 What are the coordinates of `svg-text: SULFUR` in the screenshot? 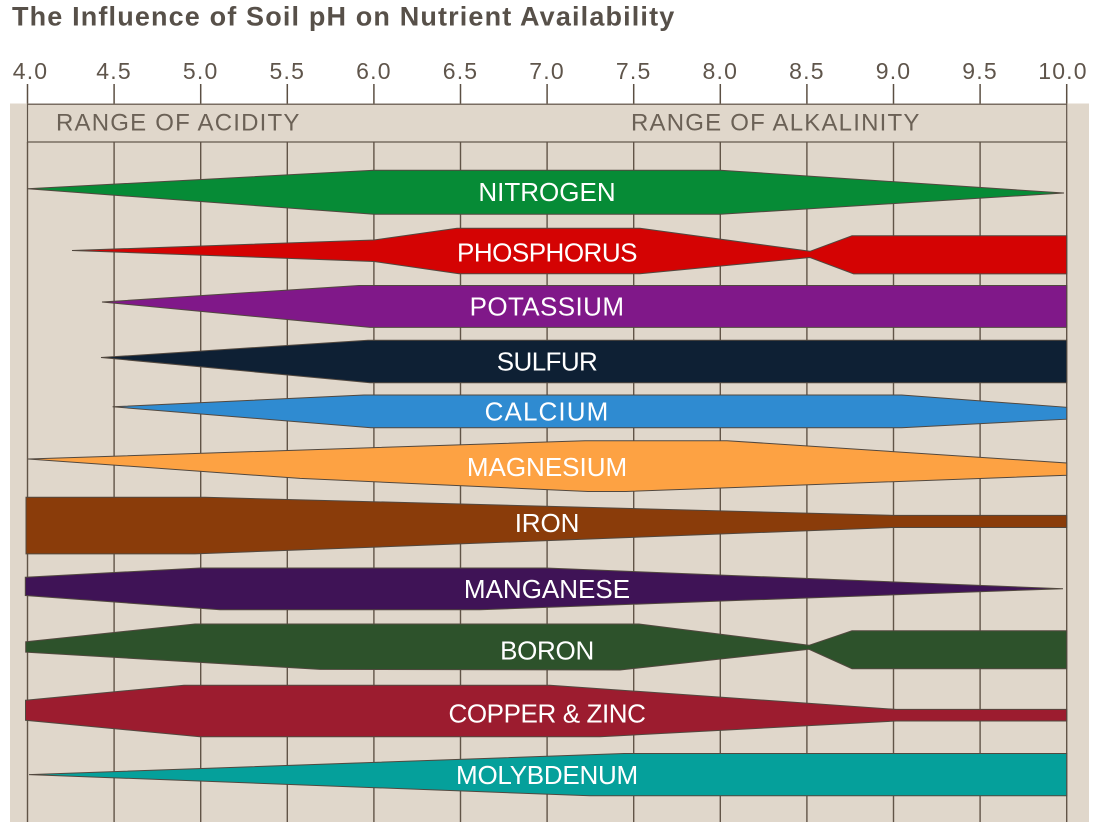 It's located at (547, 362).